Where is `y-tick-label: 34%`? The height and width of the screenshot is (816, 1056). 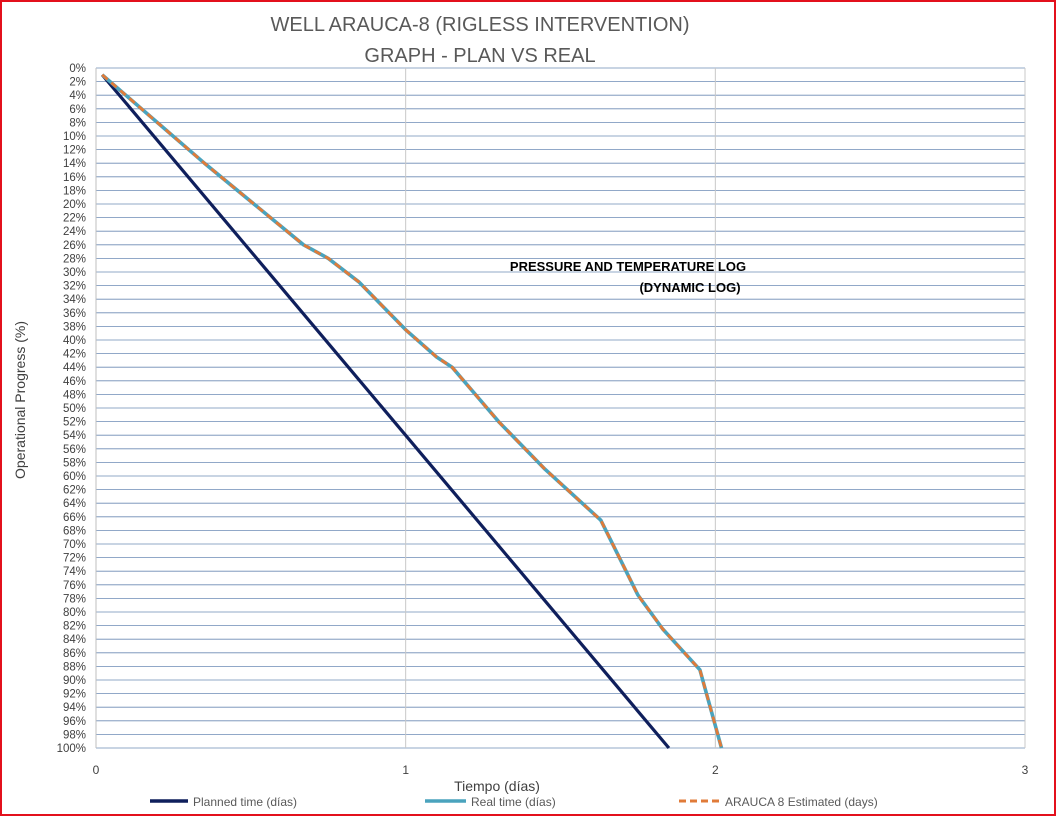 y-tick-label: 34% is located at coordinates (74, 300).